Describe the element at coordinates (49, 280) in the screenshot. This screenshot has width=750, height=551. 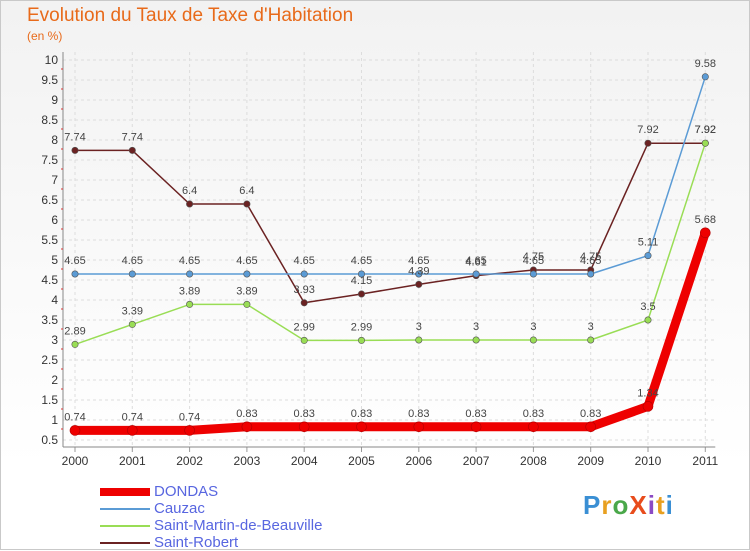
I see `y-tick-label: 4.5` at that location.